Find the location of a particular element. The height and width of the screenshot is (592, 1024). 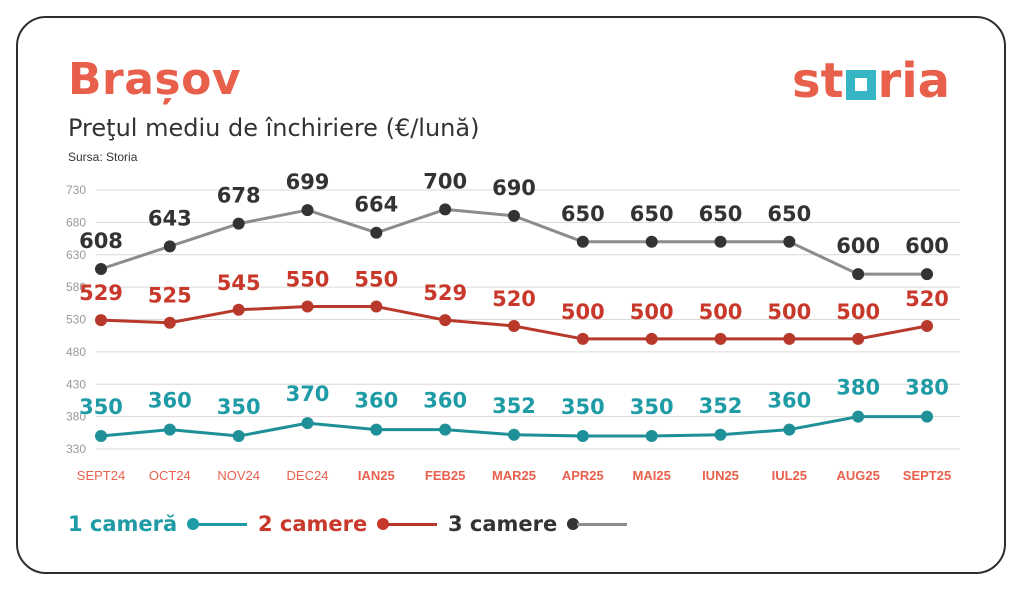

data-label: 520 is located at coordinates (927, 299).